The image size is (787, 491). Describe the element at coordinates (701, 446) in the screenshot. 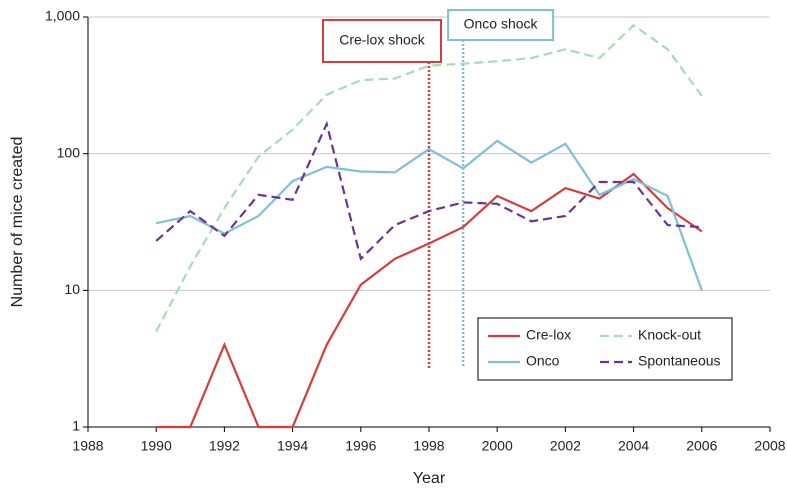

I see `x-tick-label: 2006` at that location.